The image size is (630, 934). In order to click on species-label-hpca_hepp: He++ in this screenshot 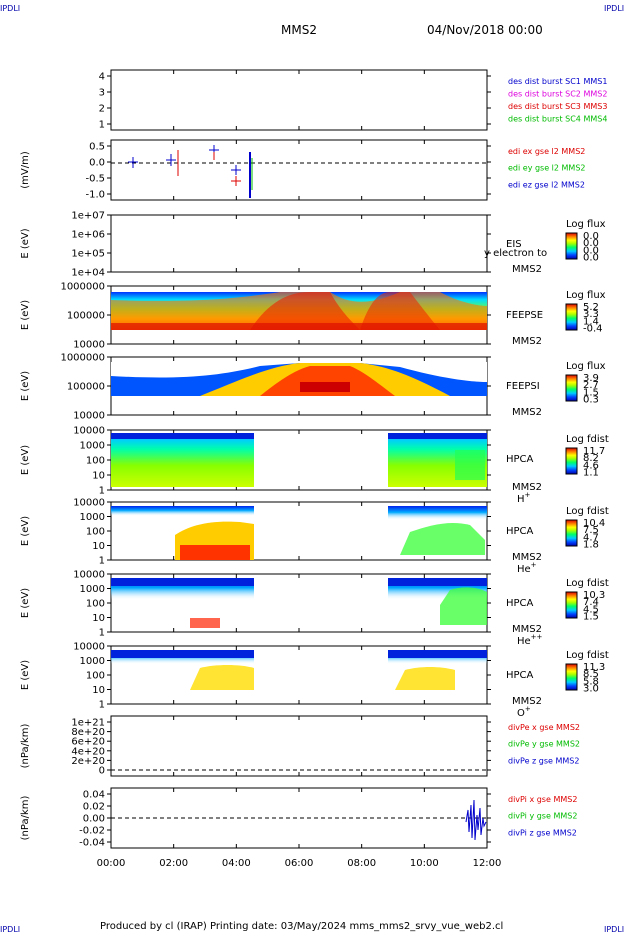, I will do `click(530, 640)`.